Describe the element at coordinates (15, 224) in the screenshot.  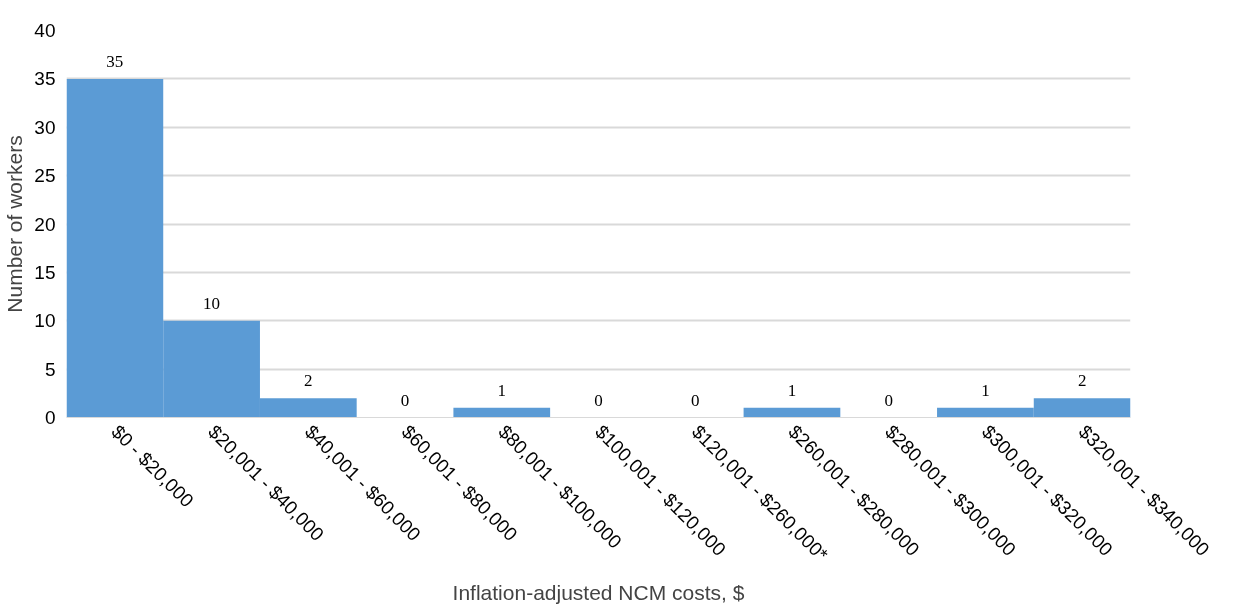
I see `y-axis-title: Number of workers` at that location.